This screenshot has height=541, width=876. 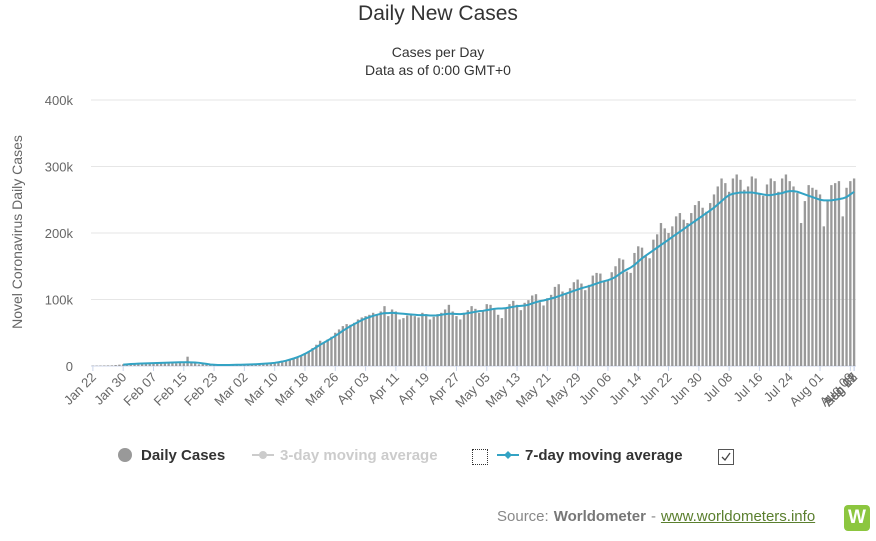 I want to click on x-tick-label: Apr 19, so click(x=414, y=389).